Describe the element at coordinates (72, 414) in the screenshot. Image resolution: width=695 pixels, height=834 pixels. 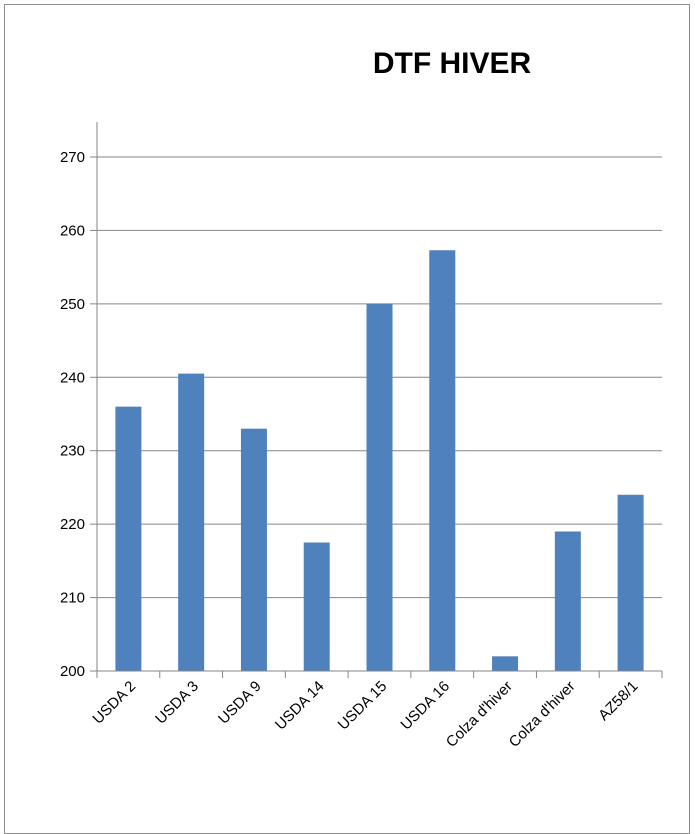
I see `y-tick-labels: 200 210 220 230 240 250 260 270` at that location.